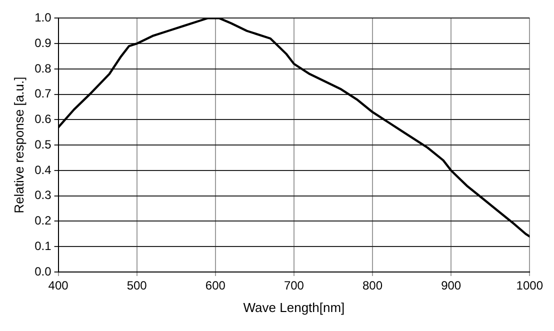 The height and width of the screenshot is (331, 554). I want to click on x-tick-label: 1000, so click(530, 285).